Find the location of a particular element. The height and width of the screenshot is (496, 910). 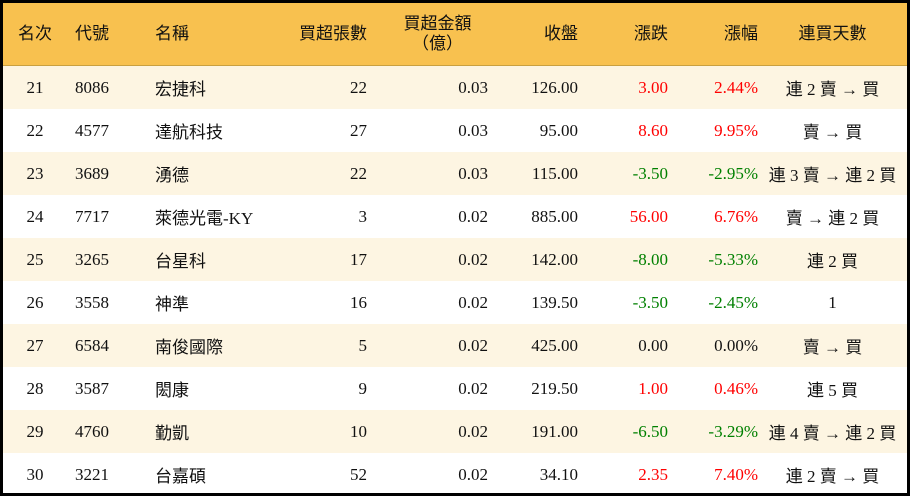

cell-streak: 1 is located at coordinates (832, 302).